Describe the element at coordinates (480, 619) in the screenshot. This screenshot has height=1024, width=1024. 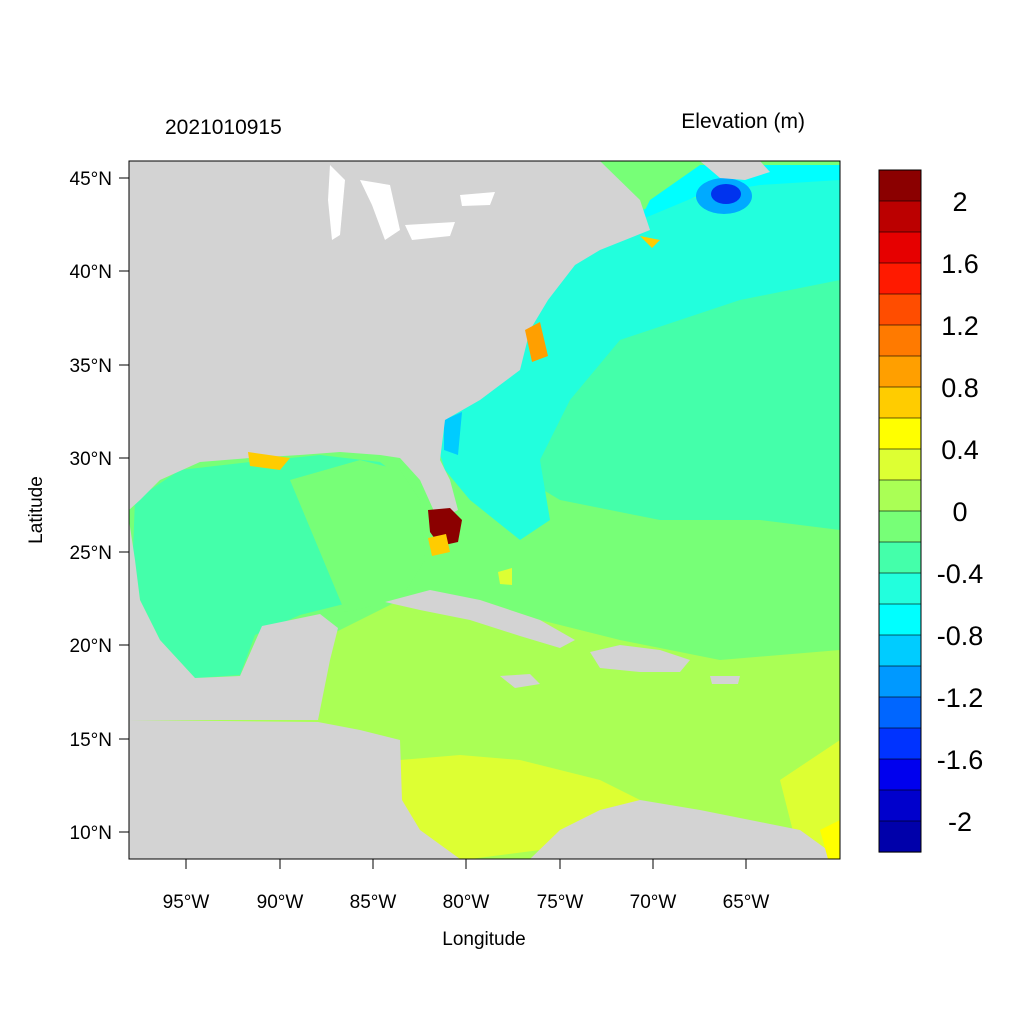
I see `cuba-land` at that location.